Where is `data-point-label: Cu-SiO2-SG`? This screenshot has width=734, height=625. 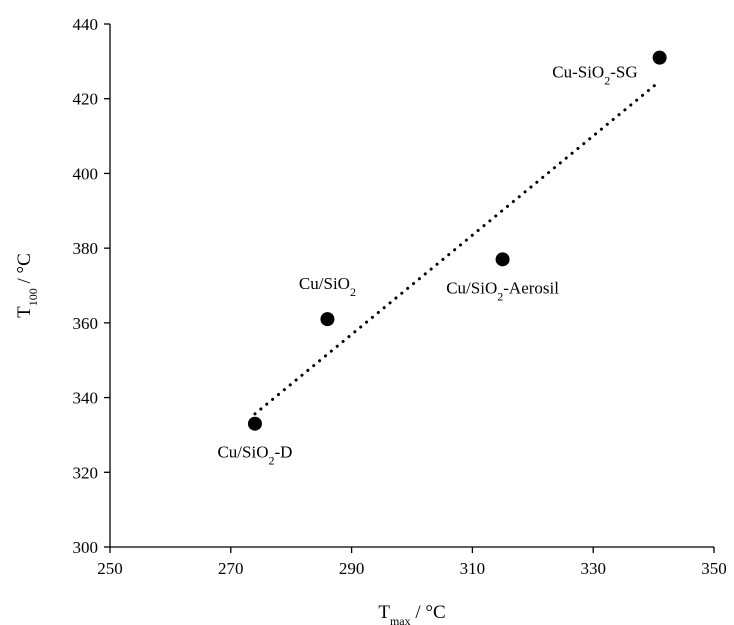 data-point-label: Cu-SiO2-SG is located at coordinates (594, 75).